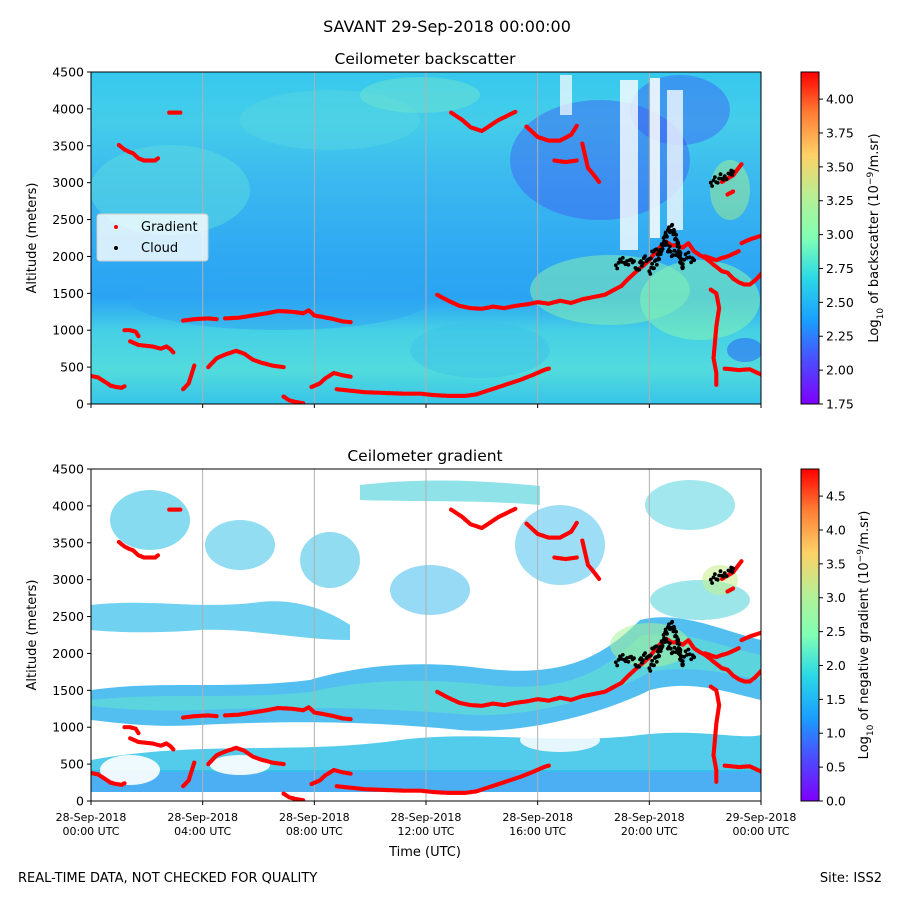  I want to click on colorbar-label-gradient: Log10 of negative gradient (10−9/m.sr), so click(866, 635).